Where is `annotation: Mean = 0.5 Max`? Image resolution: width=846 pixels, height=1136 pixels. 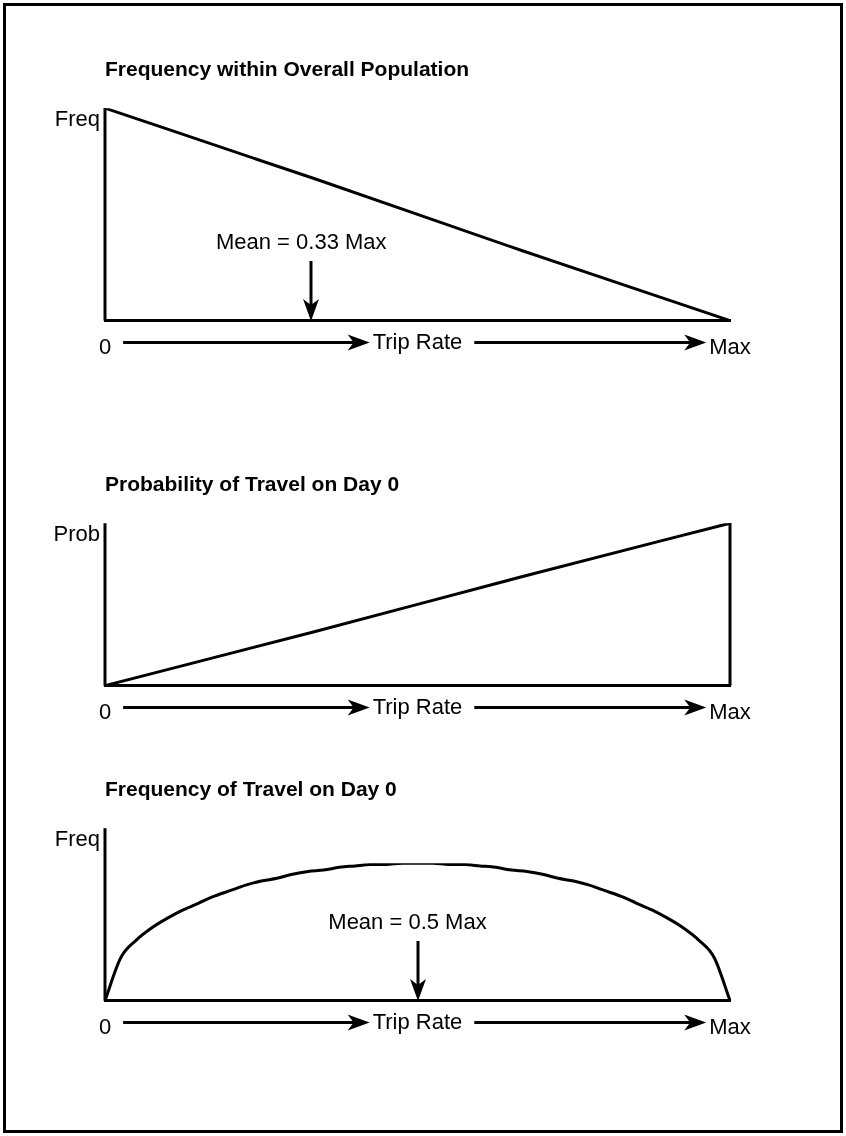 annotation: Mean = 0.5 Max is located at coordinates (407, 921).